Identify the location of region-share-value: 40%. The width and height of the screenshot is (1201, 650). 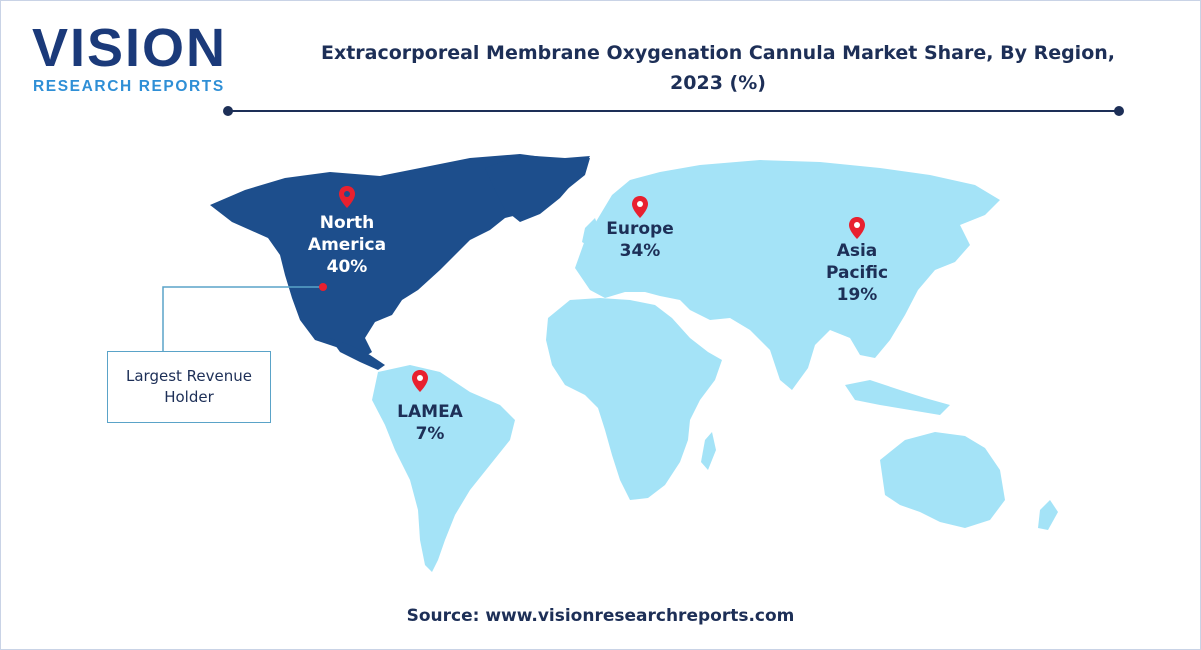
(347, 267).